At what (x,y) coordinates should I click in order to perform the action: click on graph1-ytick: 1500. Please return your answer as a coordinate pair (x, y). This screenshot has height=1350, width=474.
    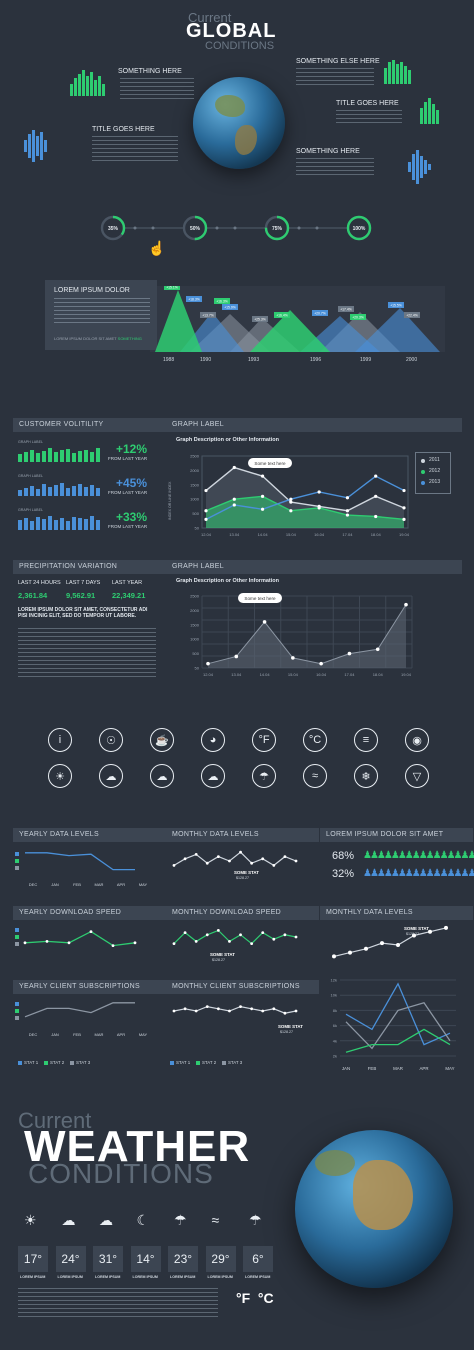
    Looking at the image, I should click on (195, 484).